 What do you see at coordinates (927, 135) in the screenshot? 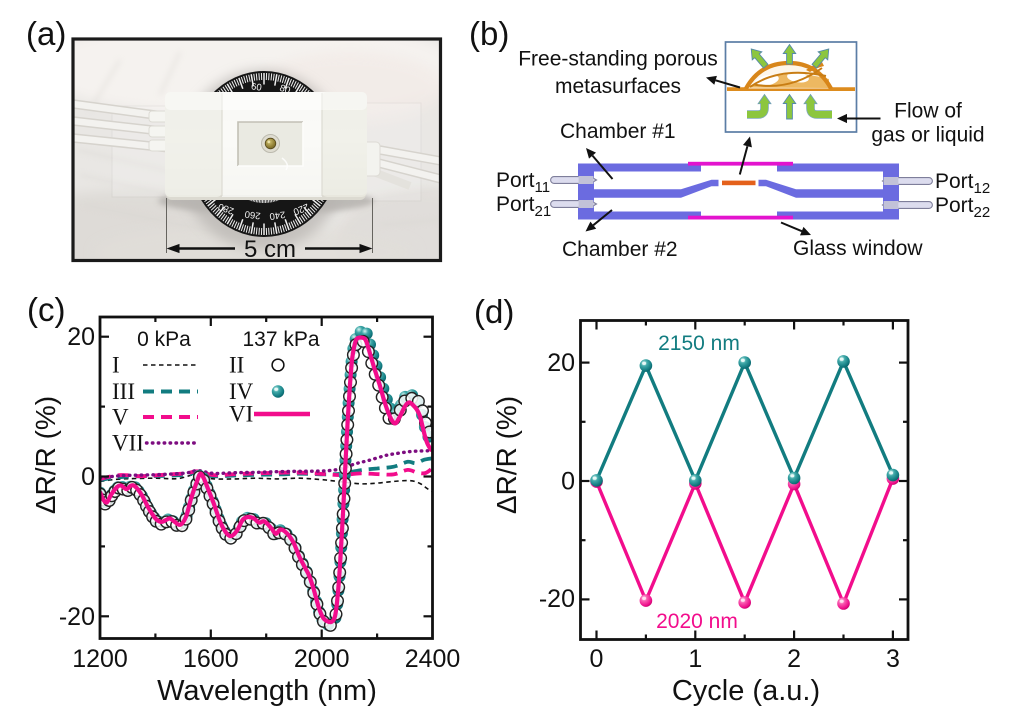
I see `svg-text: gas or liquid` at bounding box center [927, 135].